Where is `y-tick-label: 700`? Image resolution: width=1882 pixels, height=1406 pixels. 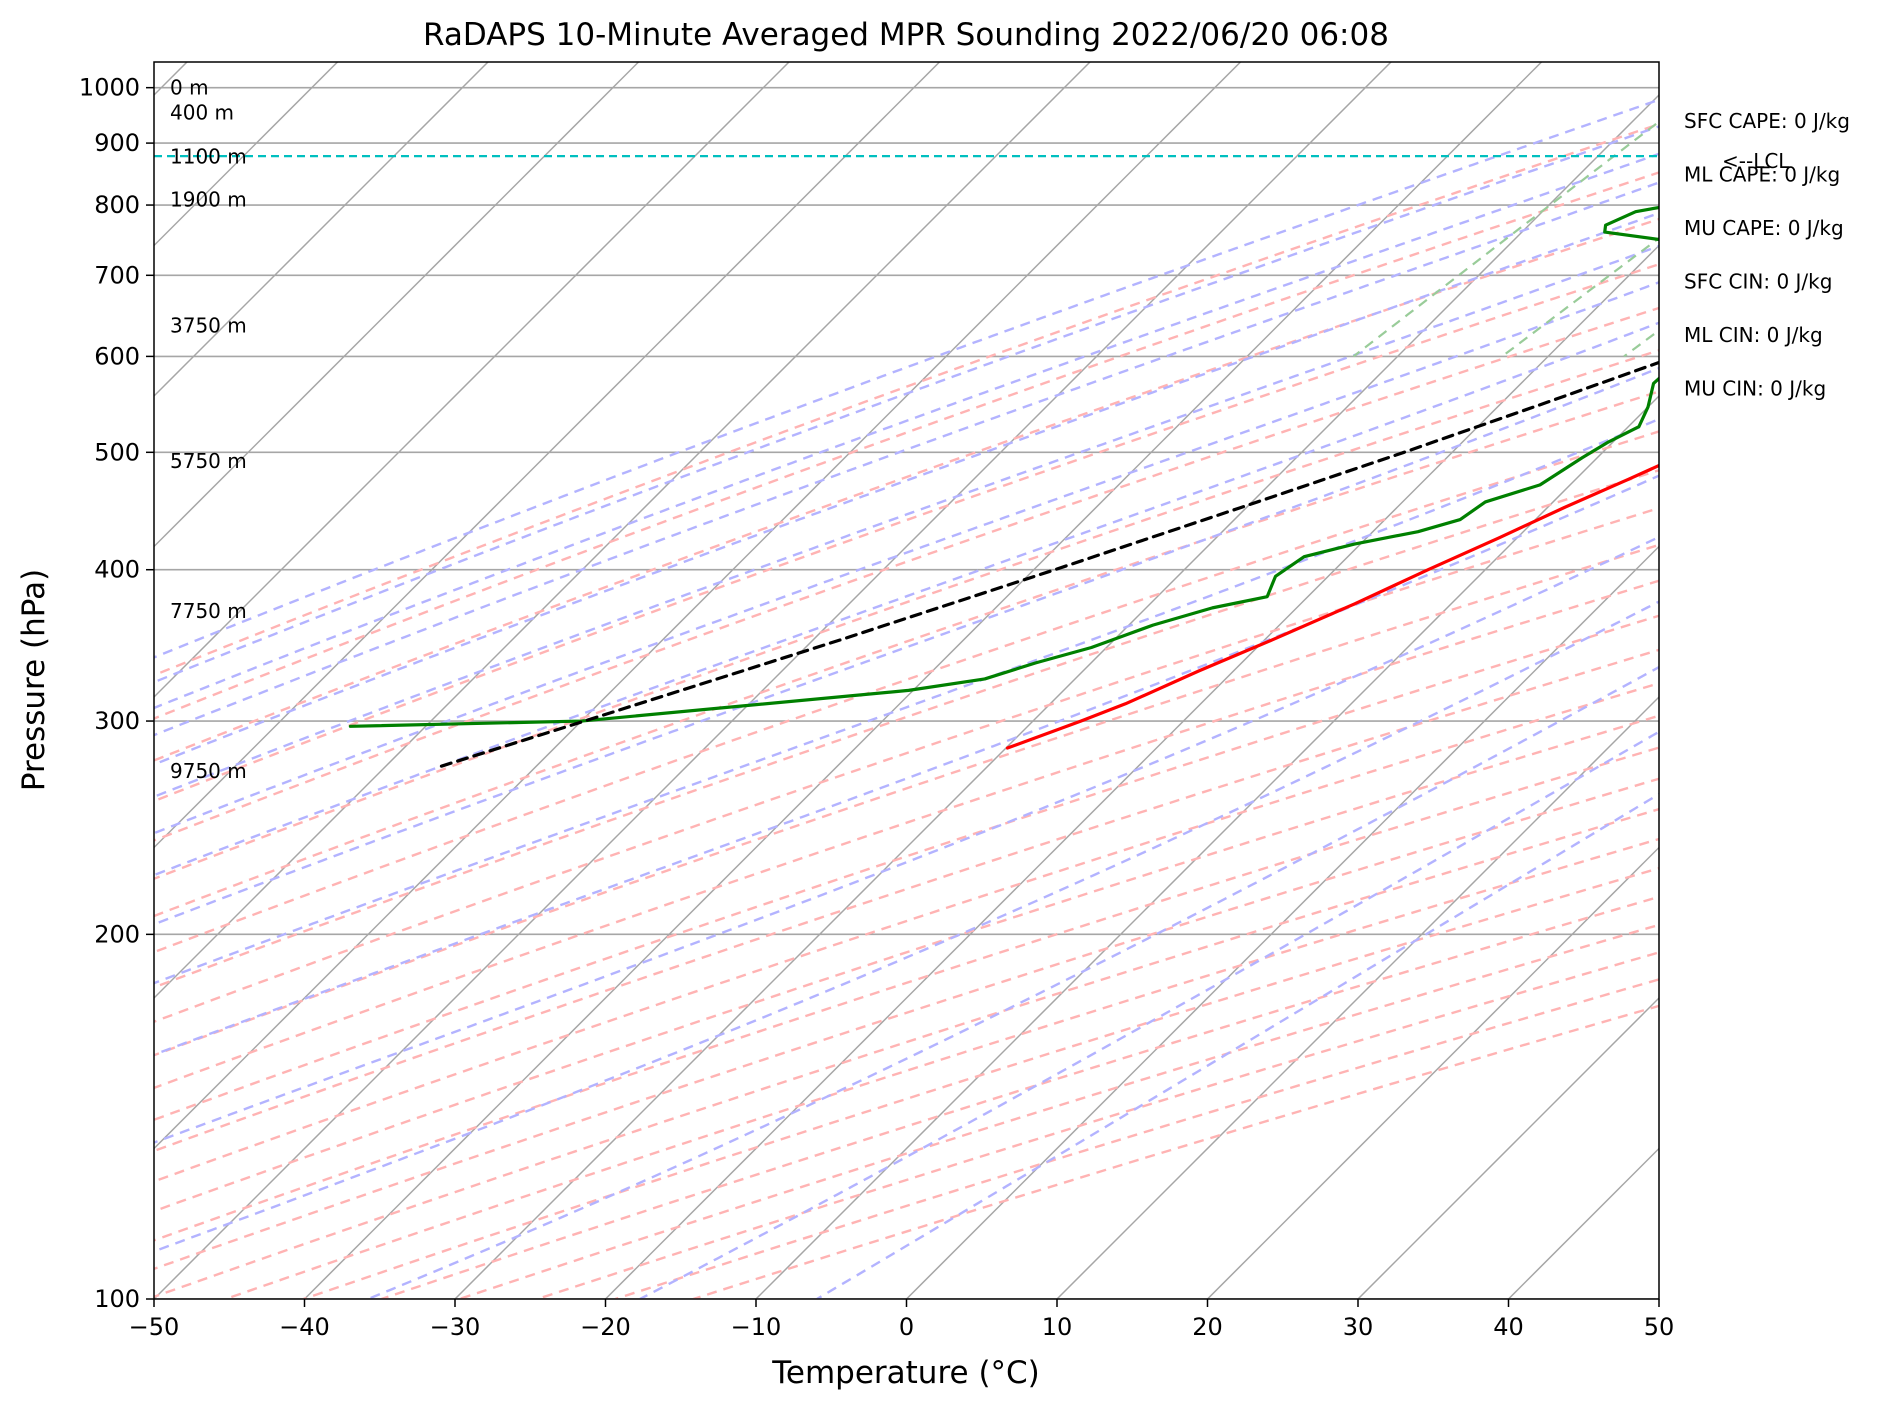 y-tick-label: 700 is located at coordinates (117, 275).